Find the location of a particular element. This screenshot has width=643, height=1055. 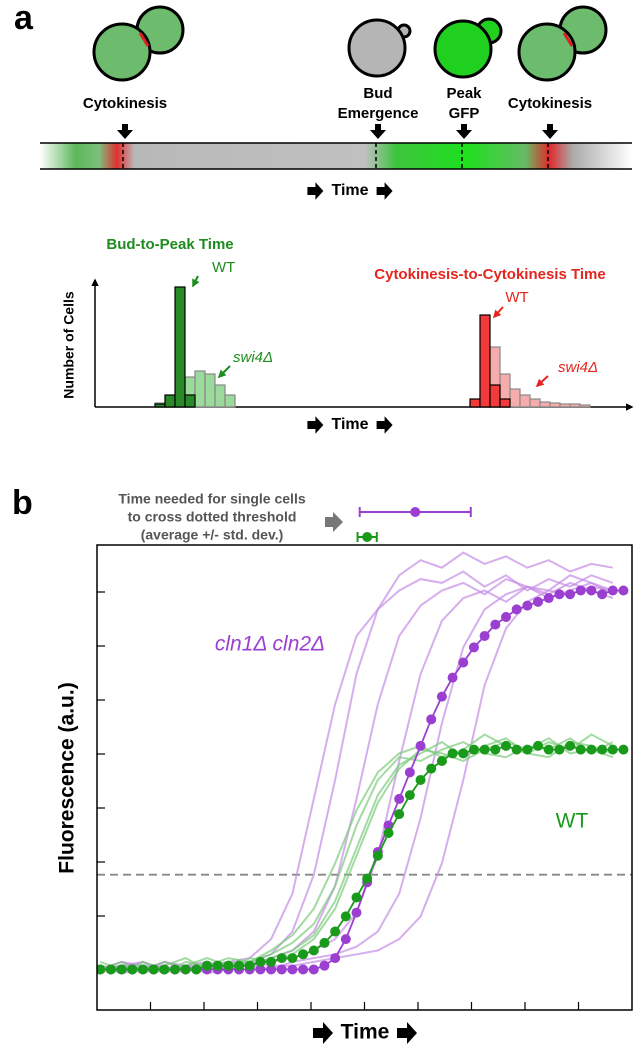

event-label: Emergence is located at coordinates (378, 113).